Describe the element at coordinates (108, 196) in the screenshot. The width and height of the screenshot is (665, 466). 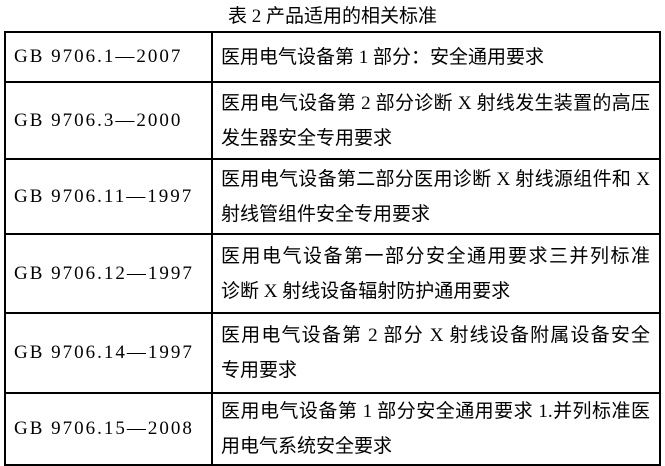
I see `standard-code-cell: GB 9706.11—1997` at that location.